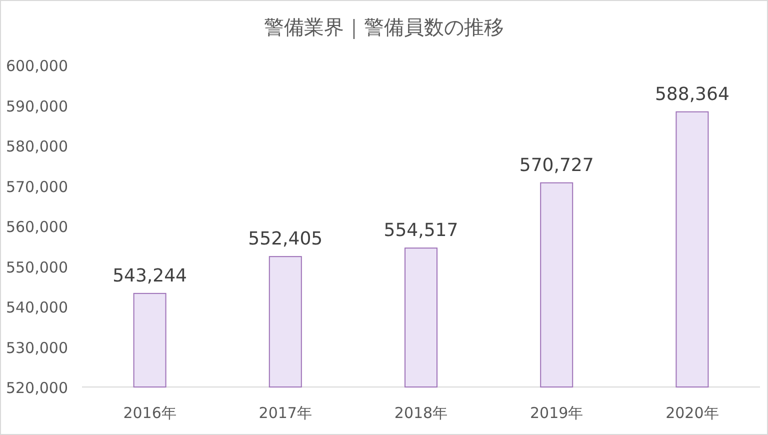  I want to click on y-tick-label: 570,000, so click(37, 187).